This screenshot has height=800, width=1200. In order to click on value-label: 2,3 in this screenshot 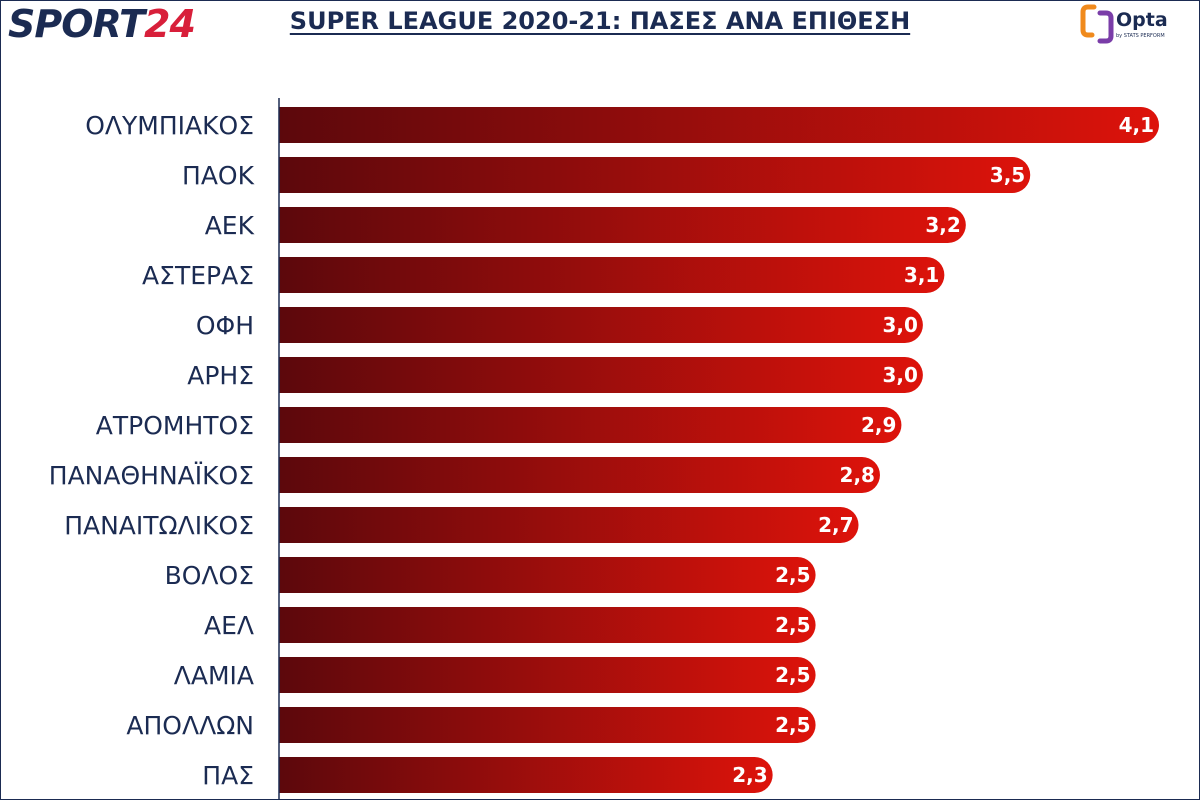, I will do `click(749, 775)`.